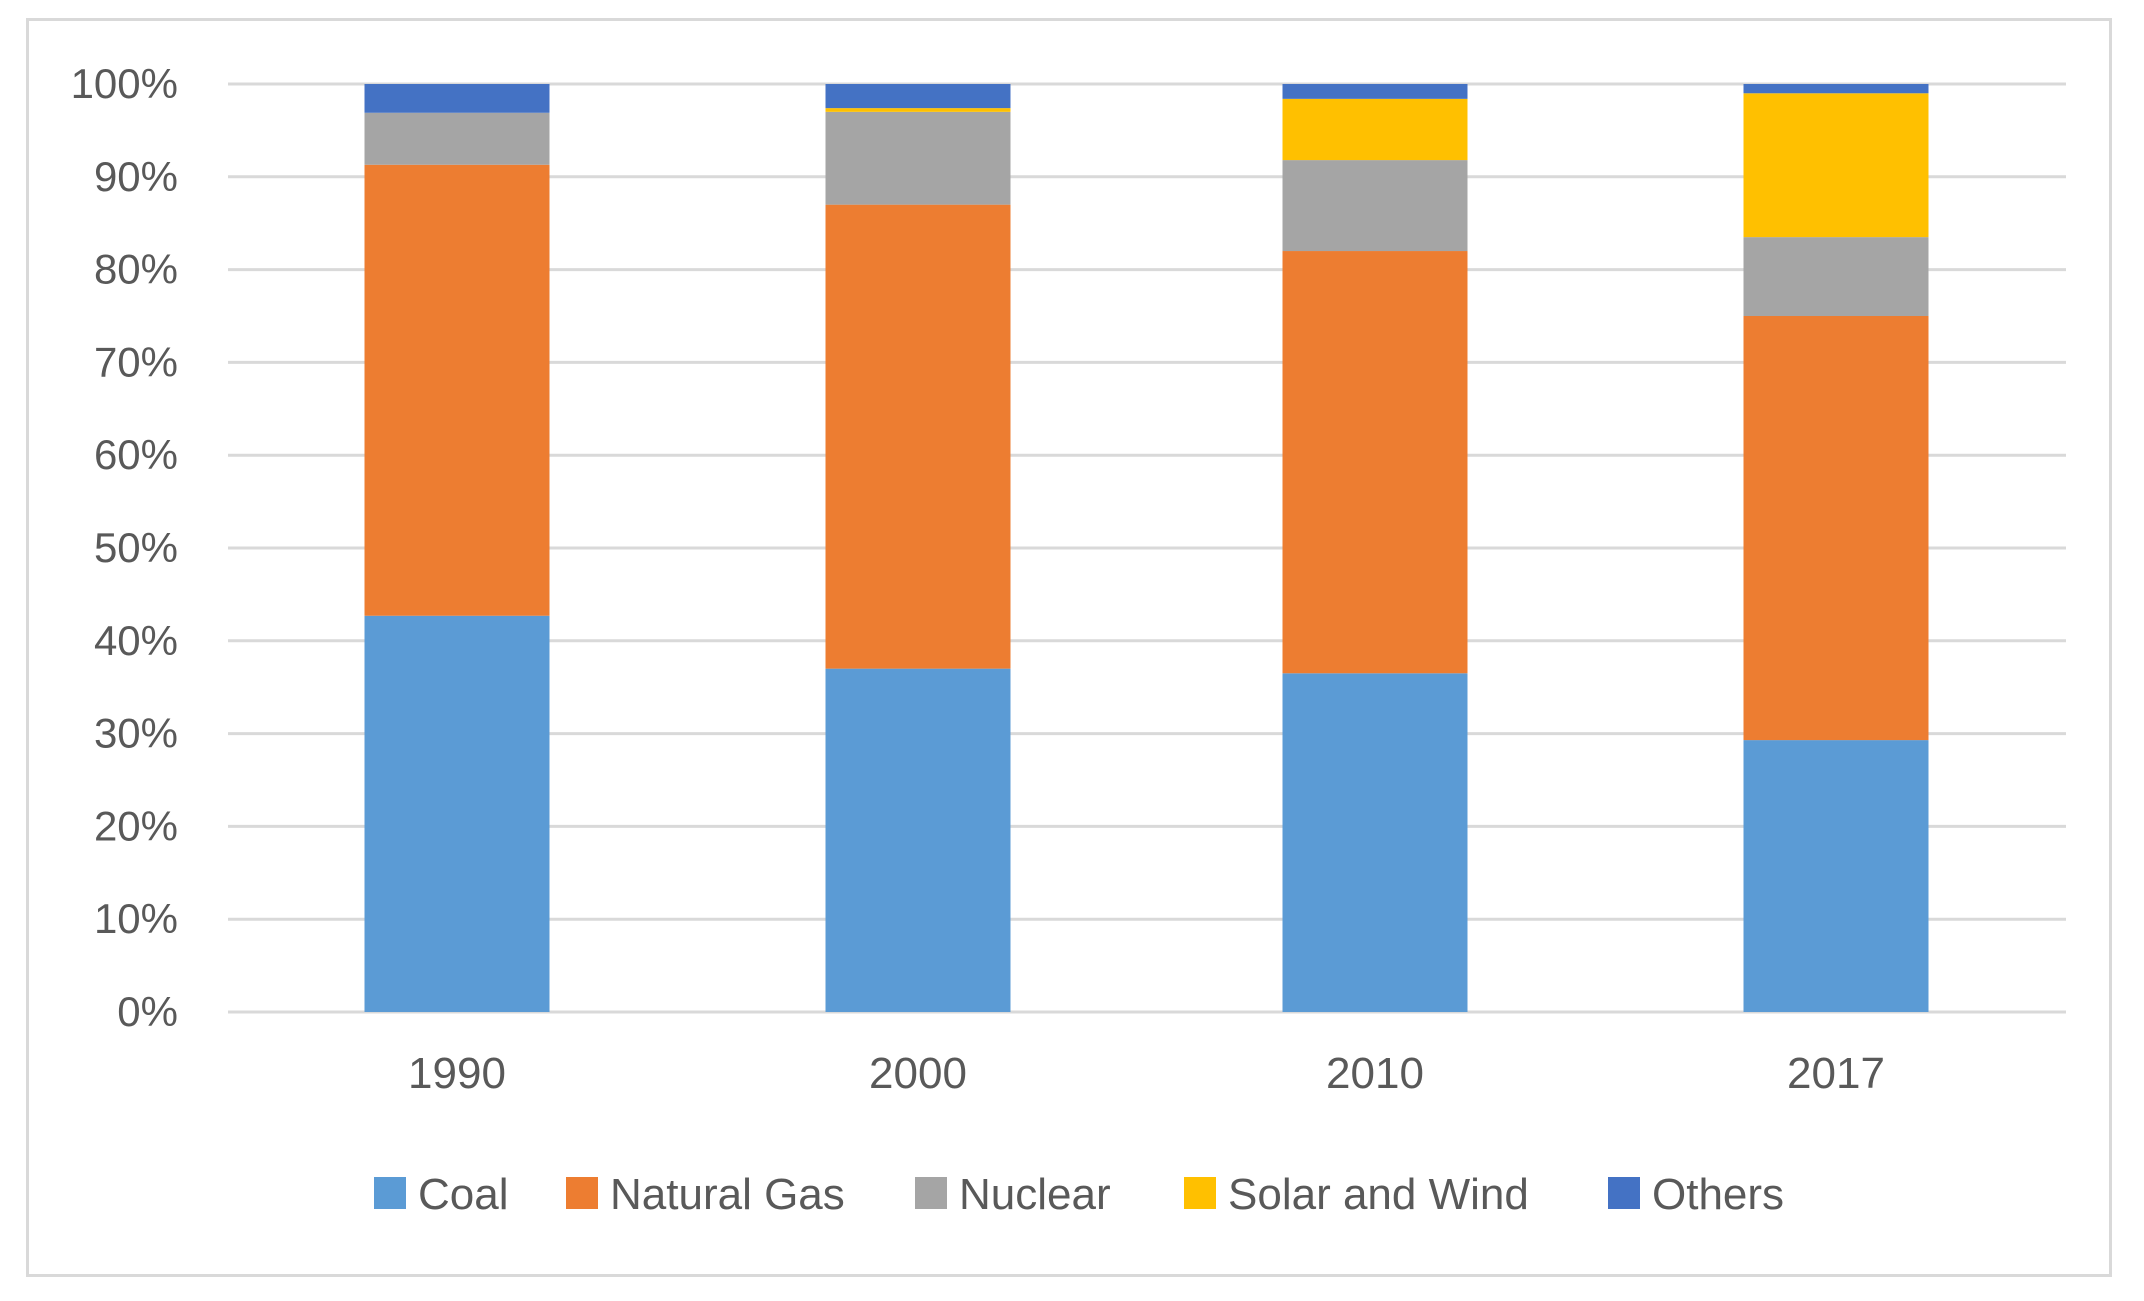  I want to click on bar-segment-others-2000, so click(918, 96).